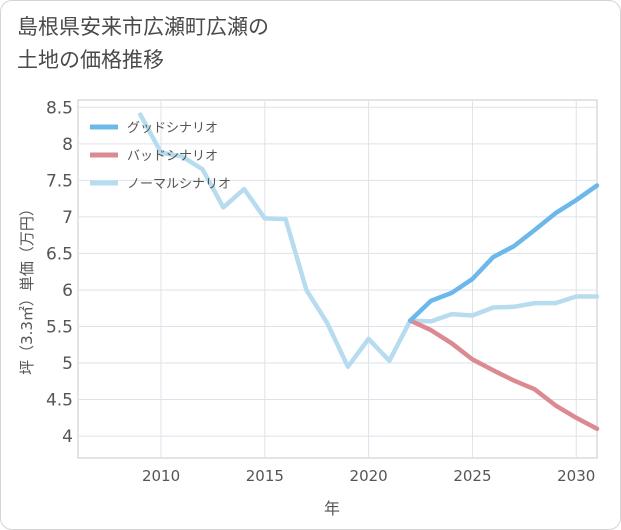 This screenshot has width=621, height=530. I want to click on x-tick-label: 2020, so click(369, 476).